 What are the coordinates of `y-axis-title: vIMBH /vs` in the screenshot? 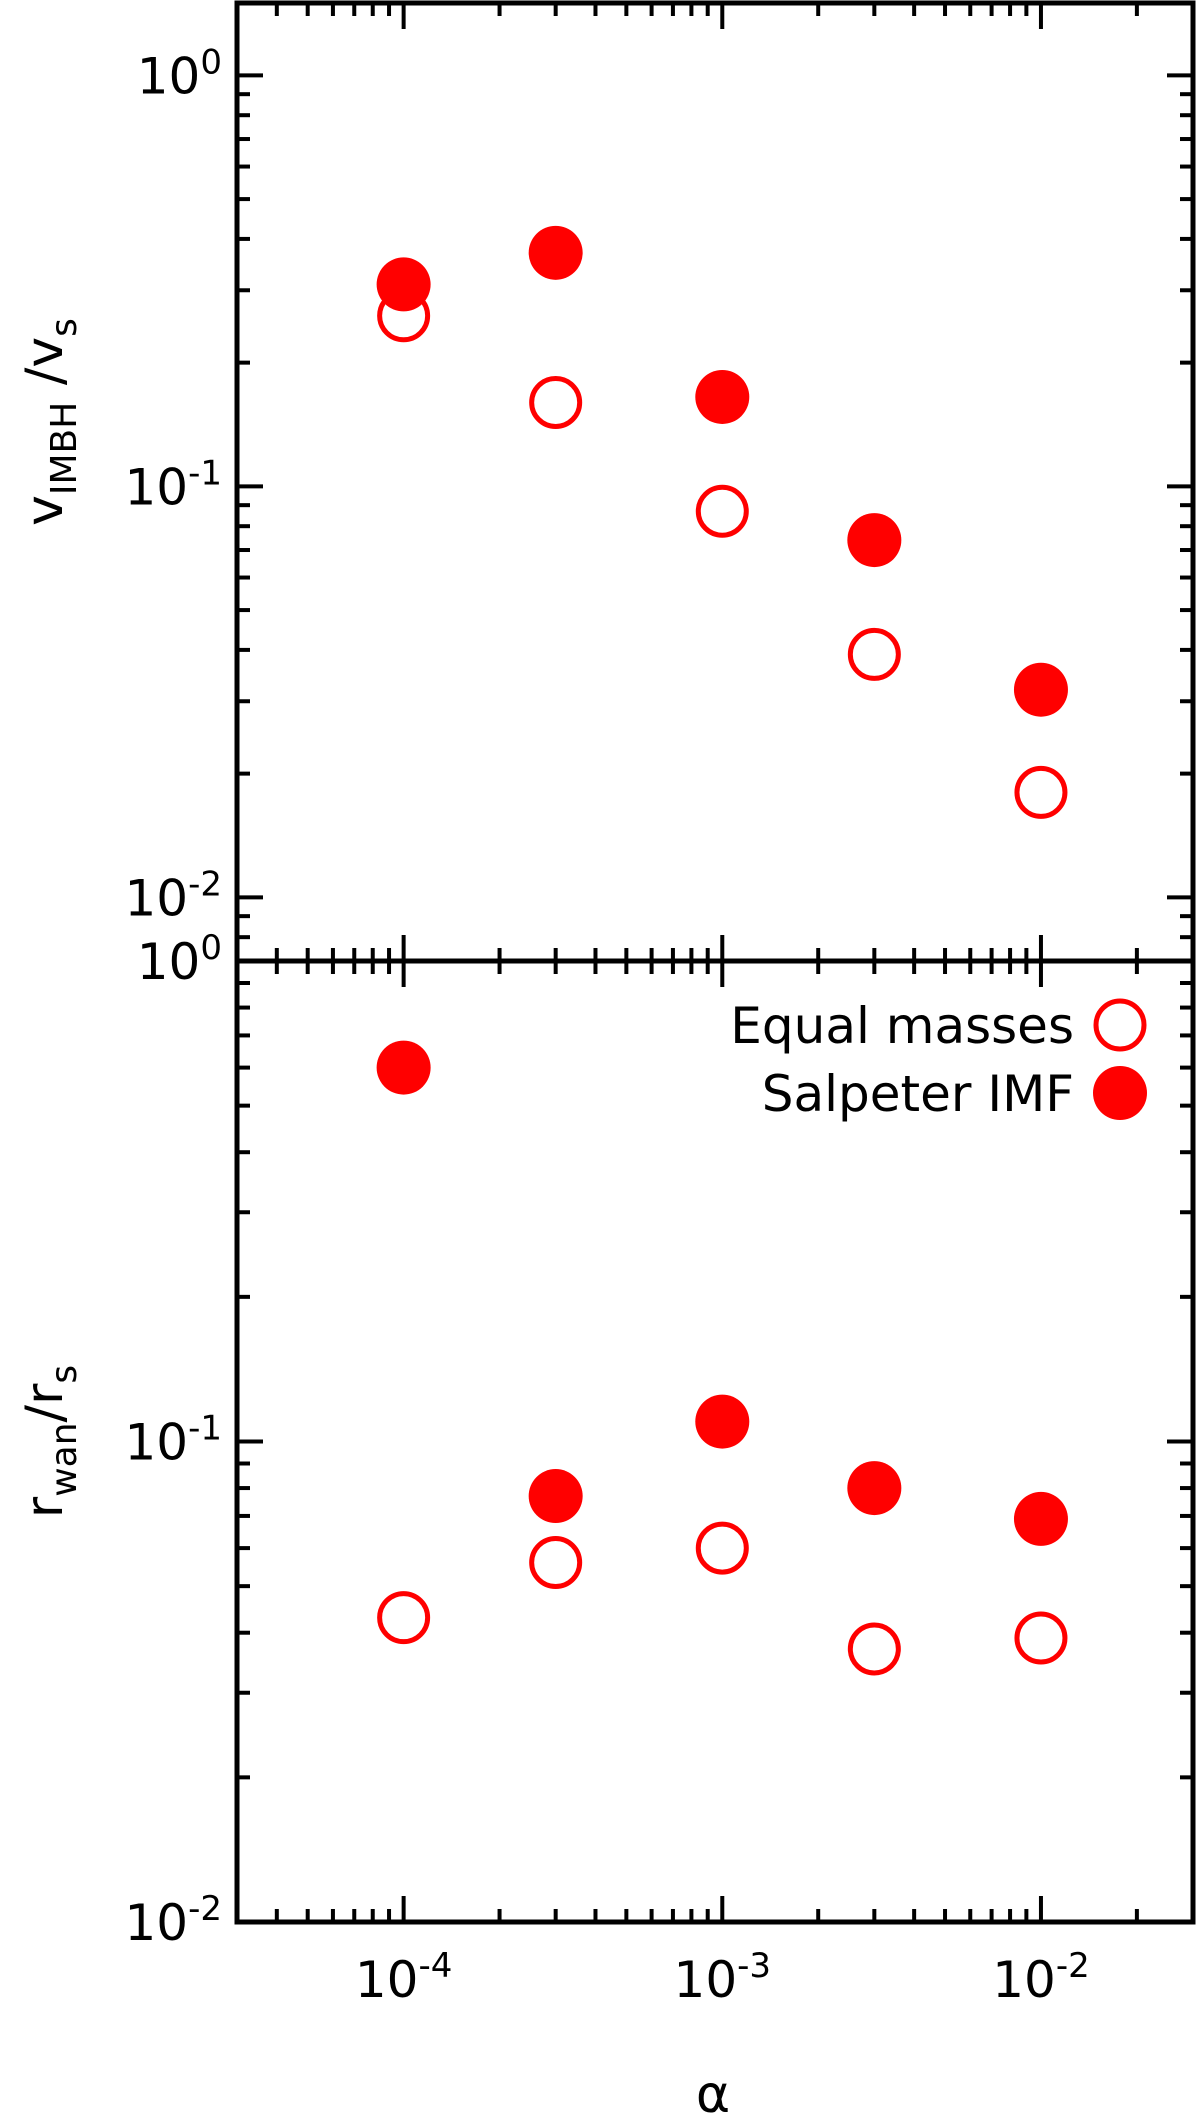 It's located at (50, 422).